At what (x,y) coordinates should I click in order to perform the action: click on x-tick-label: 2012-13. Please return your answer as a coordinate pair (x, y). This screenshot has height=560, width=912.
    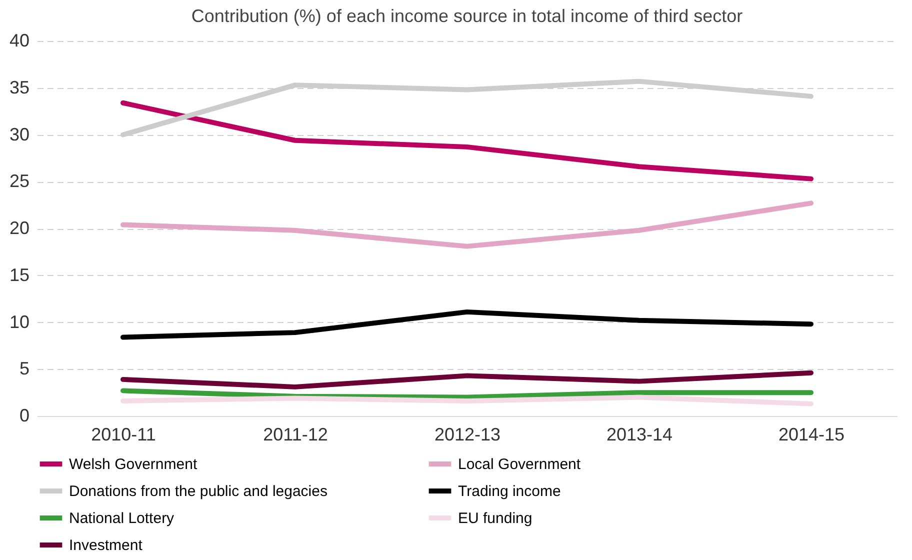
    Looking at the image, I should click on (467, 434).